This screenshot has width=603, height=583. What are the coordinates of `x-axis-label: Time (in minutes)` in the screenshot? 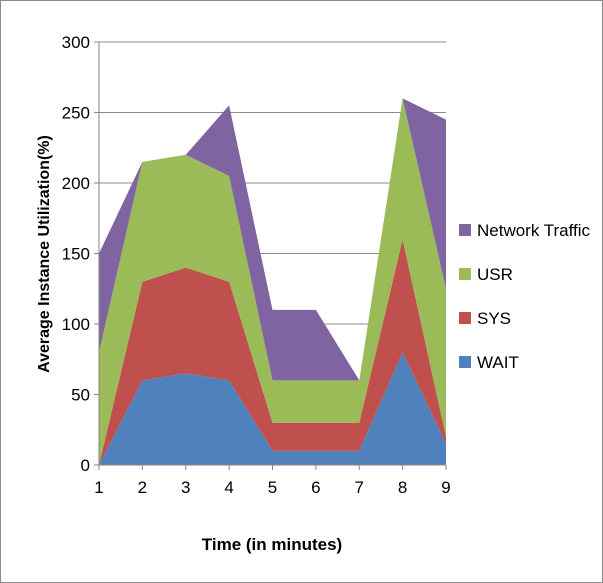 It's located at (272, 544).